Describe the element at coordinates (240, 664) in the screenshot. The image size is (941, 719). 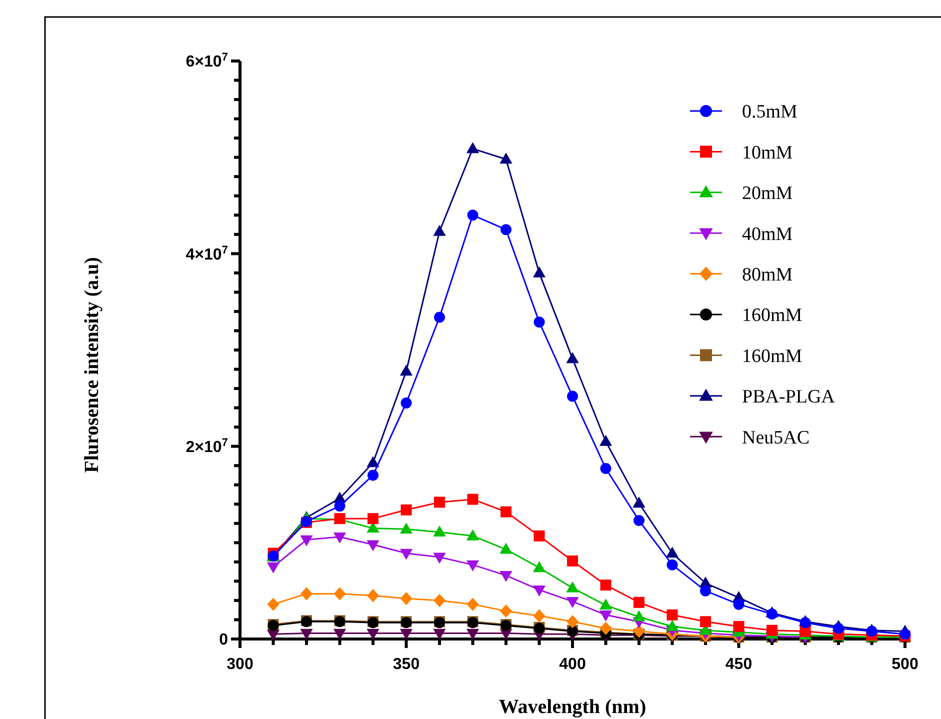
I see `x-tick-label: 300` at that location.